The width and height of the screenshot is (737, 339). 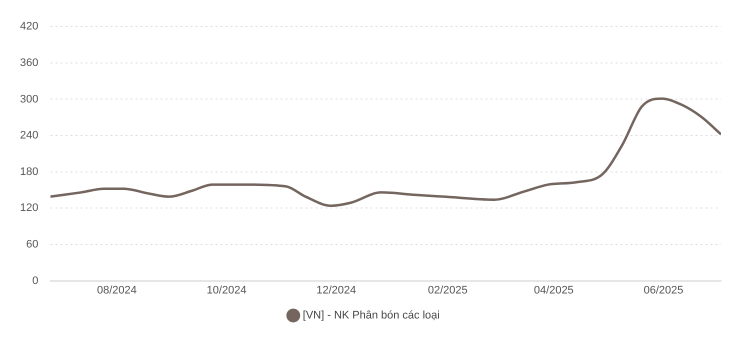 I want to click on x-tick-label: 02/2025, so click(x=448, y=290).